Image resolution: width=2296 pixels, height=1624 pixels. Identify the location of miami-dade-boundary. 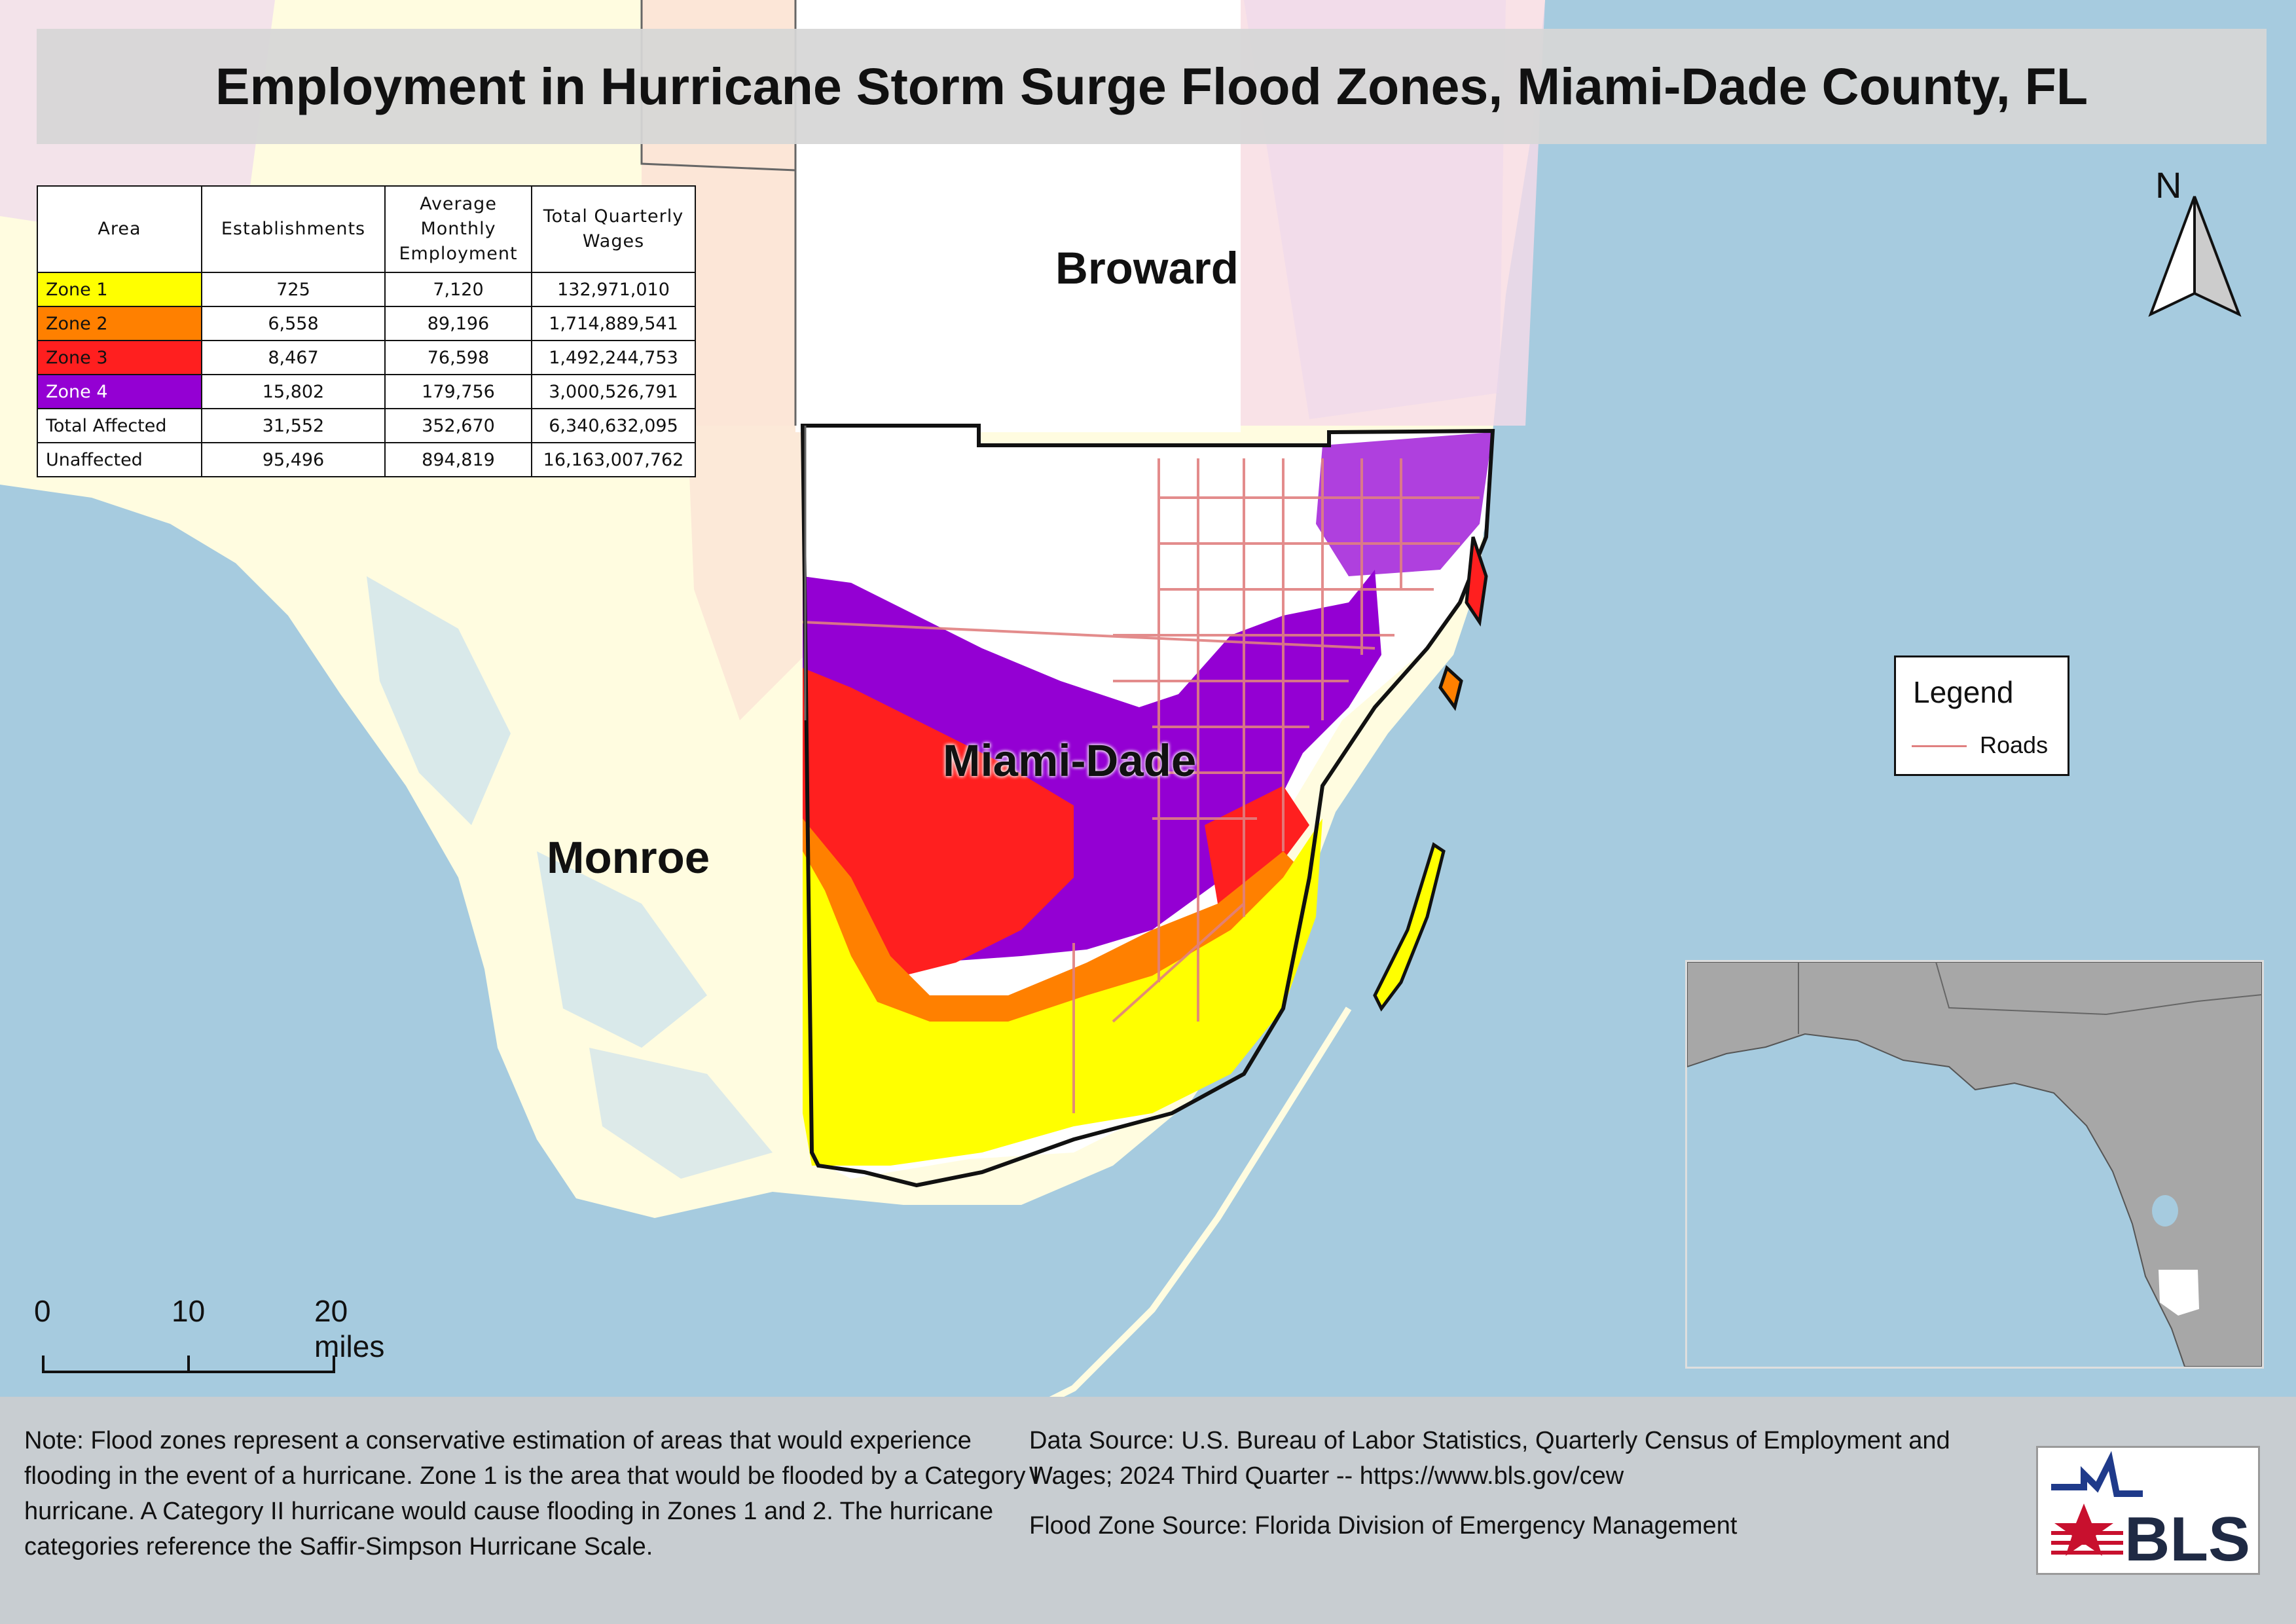
(1147, 806).